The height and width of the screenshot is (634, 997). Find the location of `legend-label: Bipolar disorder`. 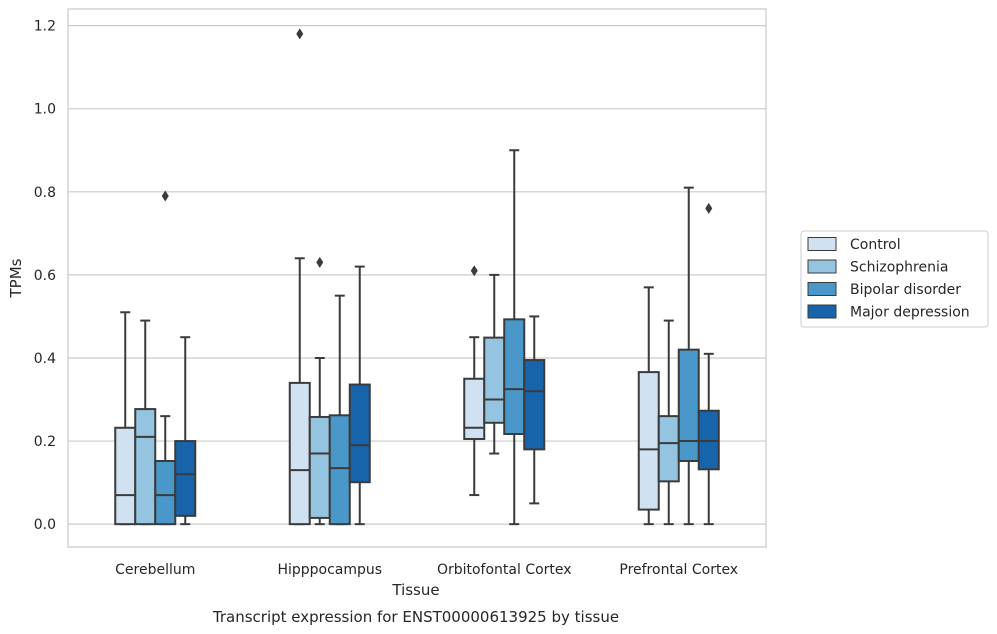

legend-label: Bipolar disorder is located at coordinates (905, 290).